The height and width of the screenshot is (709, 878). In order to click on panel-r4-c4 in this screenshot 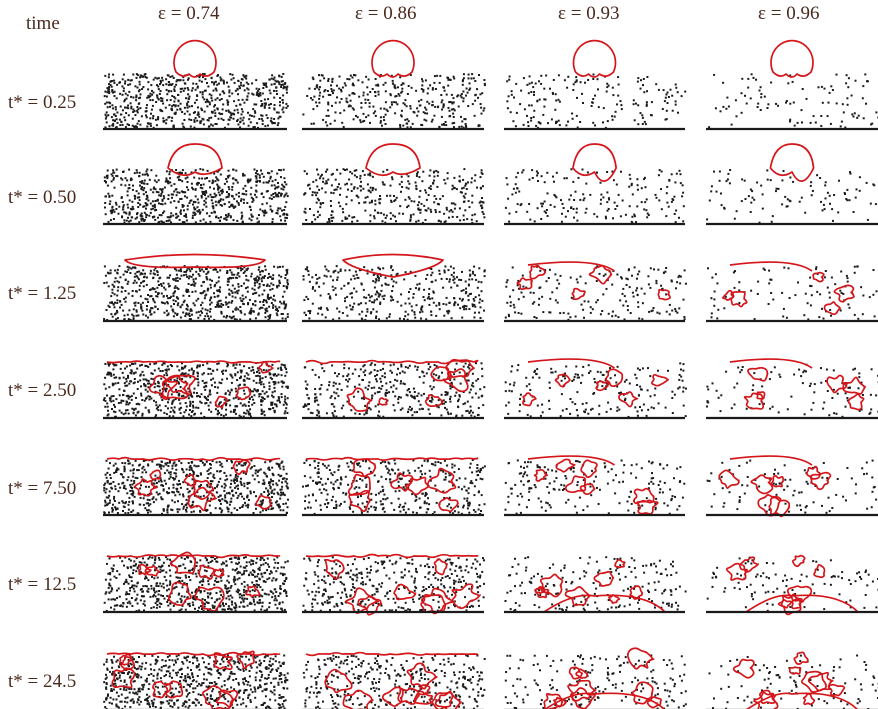, I will do `click(792, 389)`.